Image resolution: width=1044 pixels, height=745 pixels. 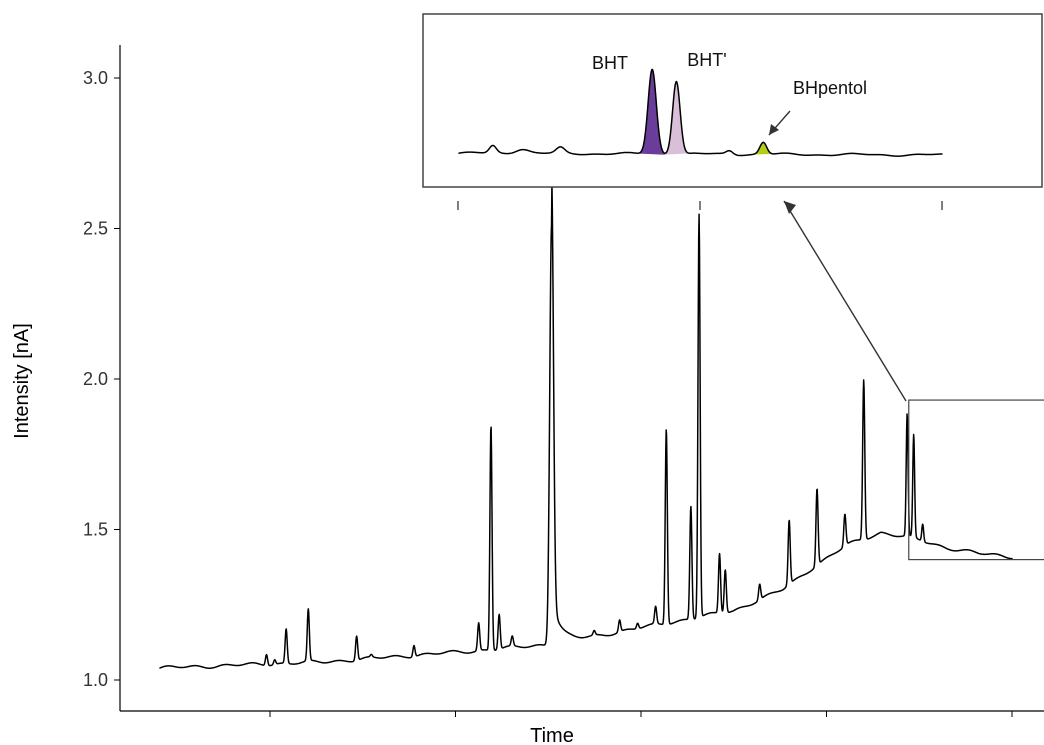 I want to click on inset-peak-label-bht: BHT, so click(x=610, y=63).